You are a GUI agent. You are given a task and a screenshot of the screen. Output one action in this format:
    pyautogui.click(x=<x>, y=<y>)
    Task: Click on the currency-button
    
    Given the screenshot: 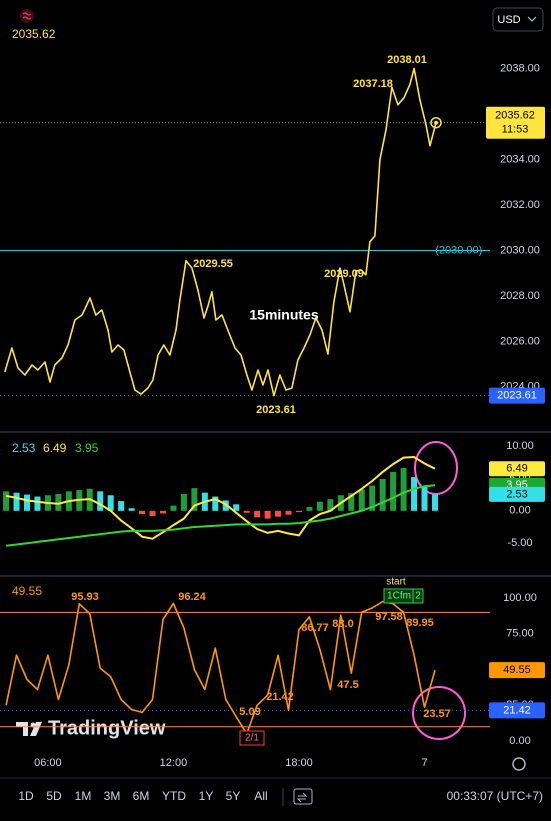 What is the action you would take?
    pyautogui.click(x=518, y=19)
    